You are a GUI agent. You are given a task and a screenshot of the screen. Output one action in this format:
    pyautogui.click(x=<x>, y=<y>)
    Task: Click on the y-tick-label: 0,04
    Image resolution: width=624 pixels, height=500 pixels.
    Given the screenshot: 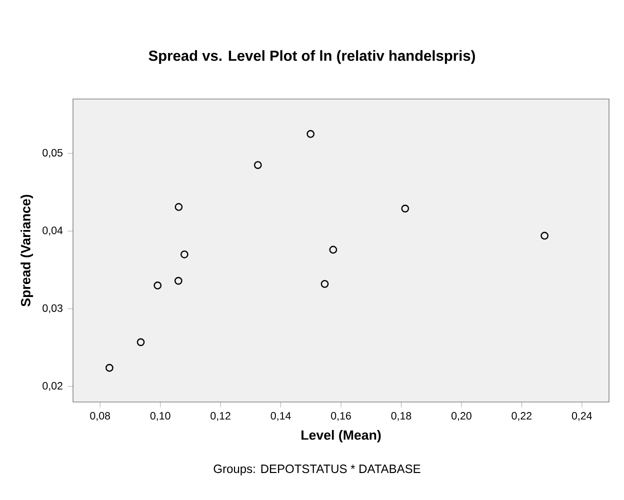 What is the action you would take?
    pyautogui.click(x=52, y=231)
    